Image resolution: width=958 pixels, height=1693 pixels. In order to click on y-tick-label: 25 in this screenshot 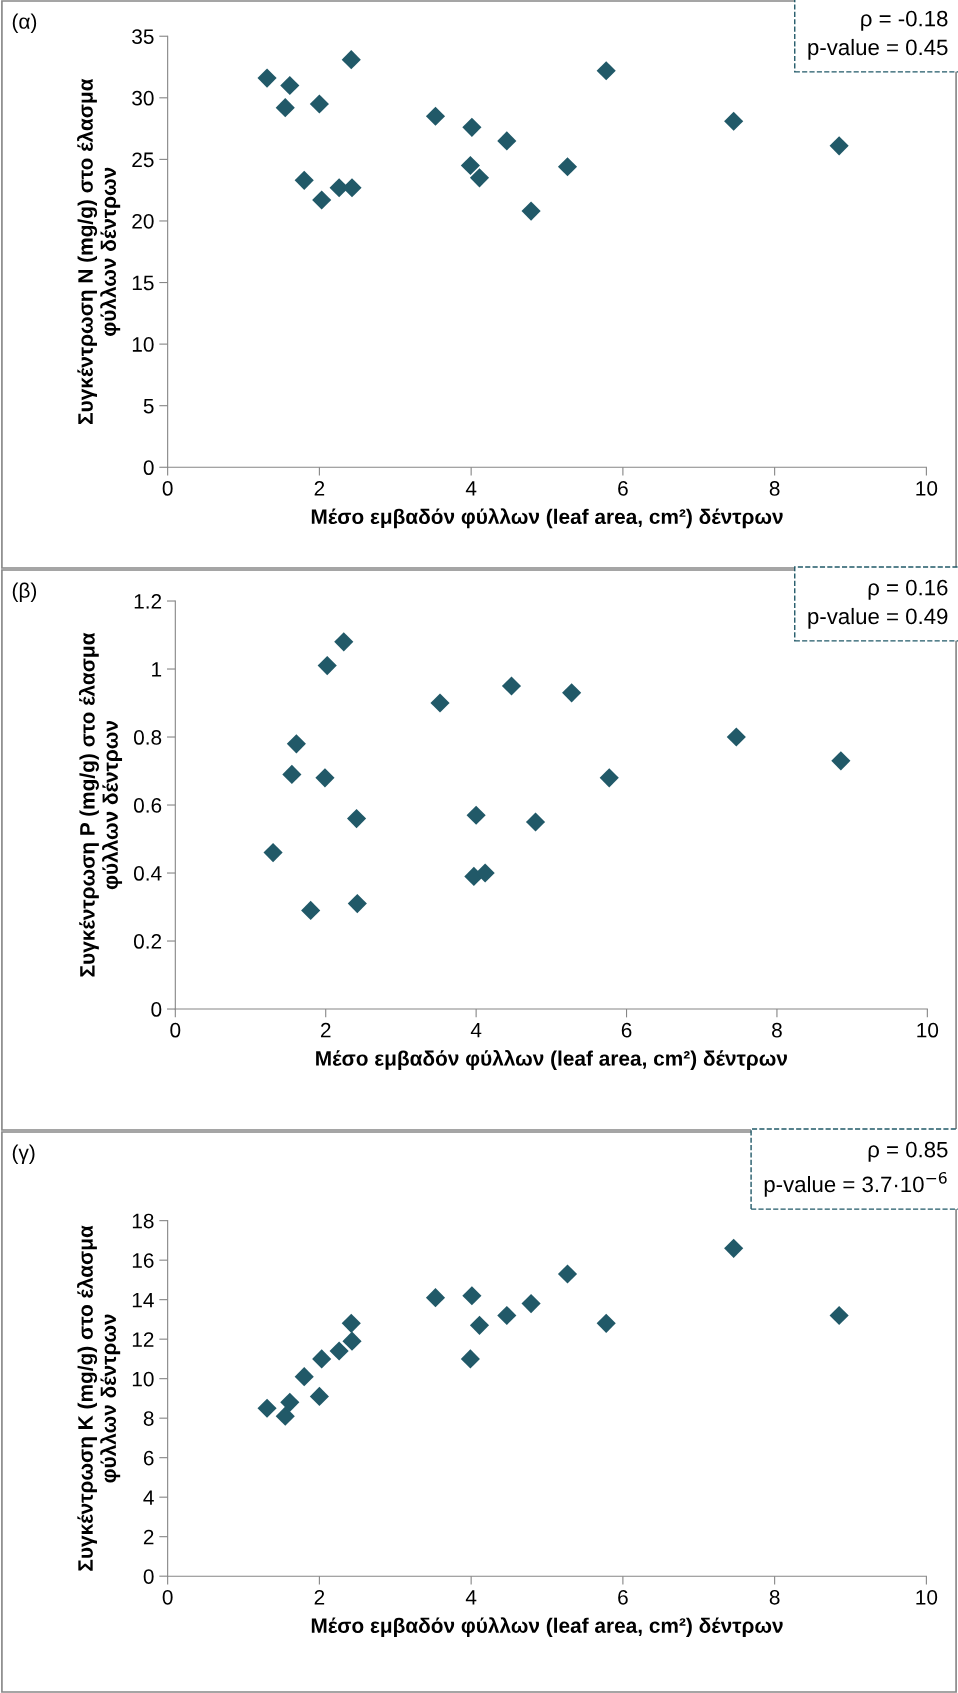, I will do `click(143, 160)`.